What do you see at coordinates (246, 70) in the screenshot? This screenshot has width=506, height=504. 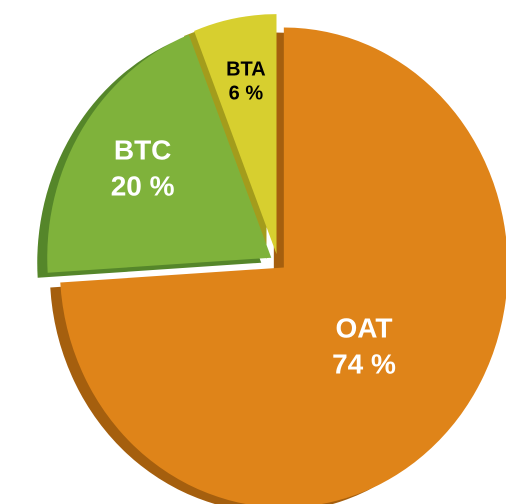 I see `slice-category: BTA` at bounding box center [246, 70].